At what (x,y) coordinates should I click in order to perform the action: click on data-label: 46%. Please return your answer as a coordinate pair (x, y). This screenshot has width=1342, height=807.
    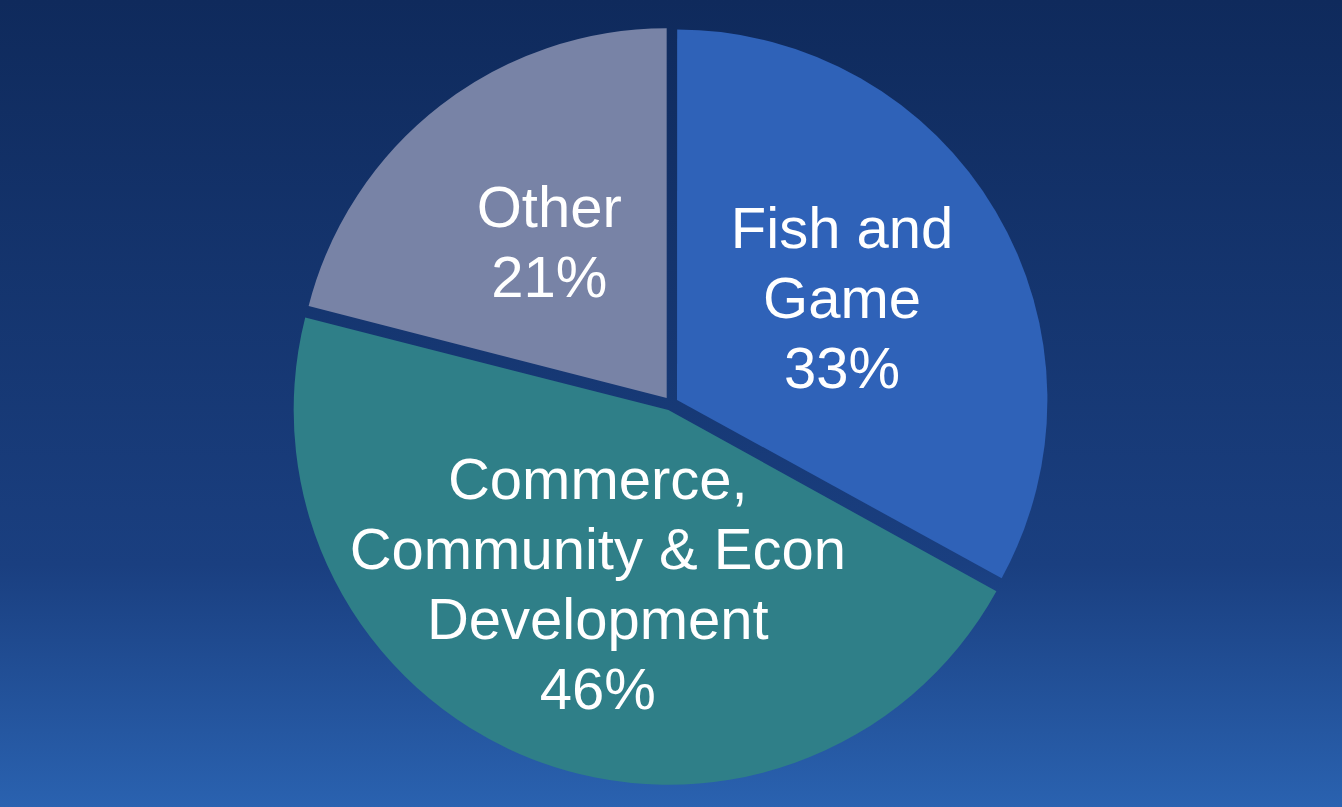
    Looking at the image, I should click on (597, 689).